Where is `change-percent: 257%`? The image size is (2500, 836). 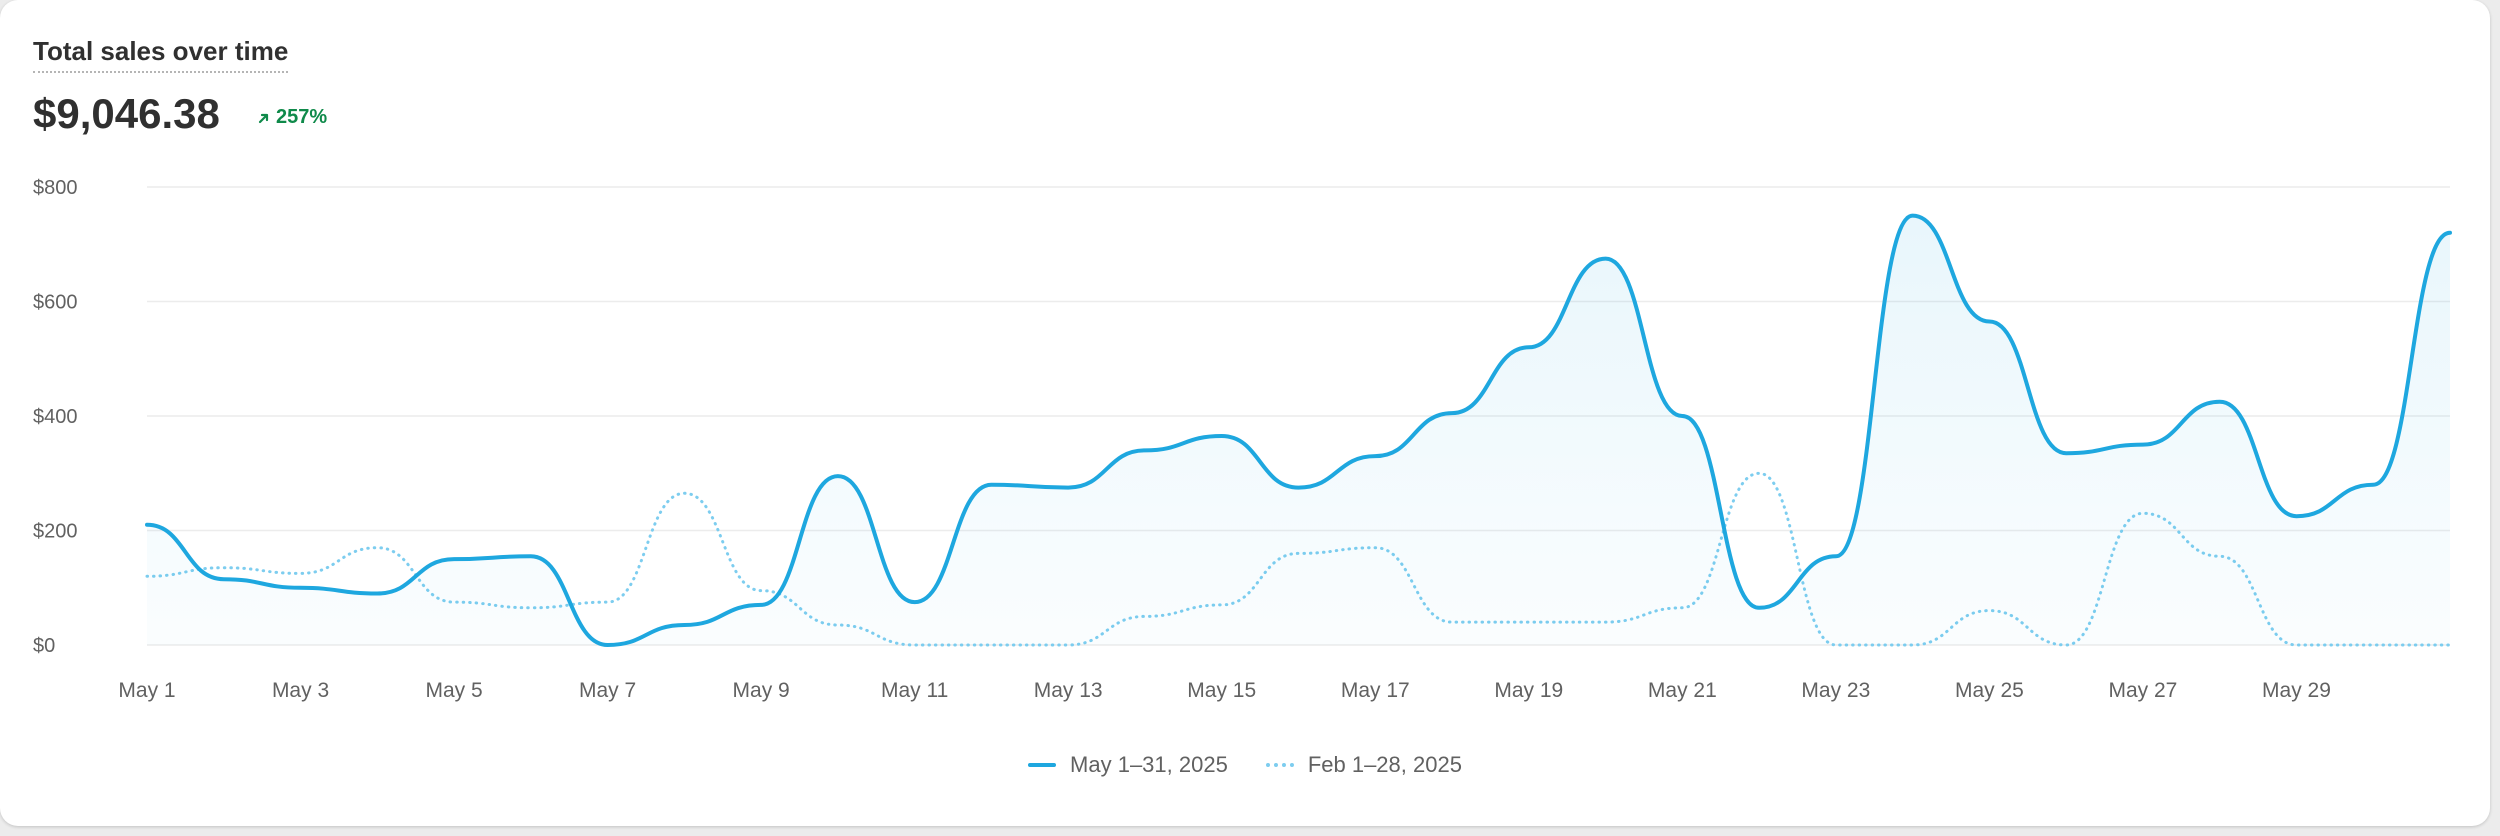 change-percent: 257% is located at coordinates (302, 117).